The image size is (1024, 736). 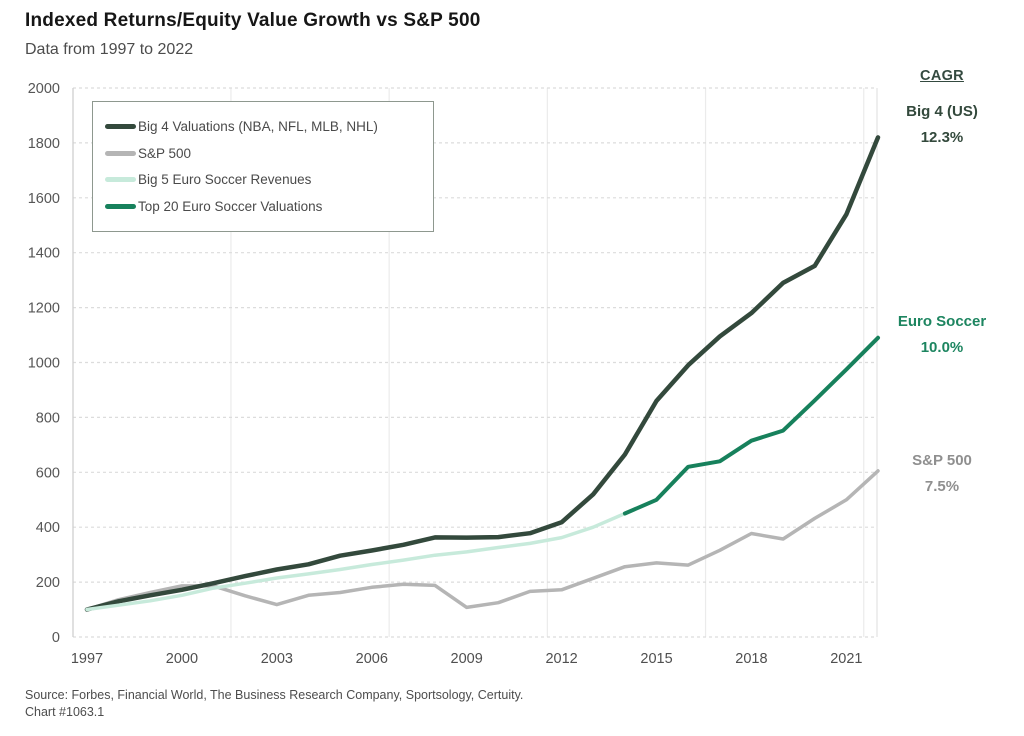 I want to click on x-axis-tick-label: 2003, so click(x=277, y=659).